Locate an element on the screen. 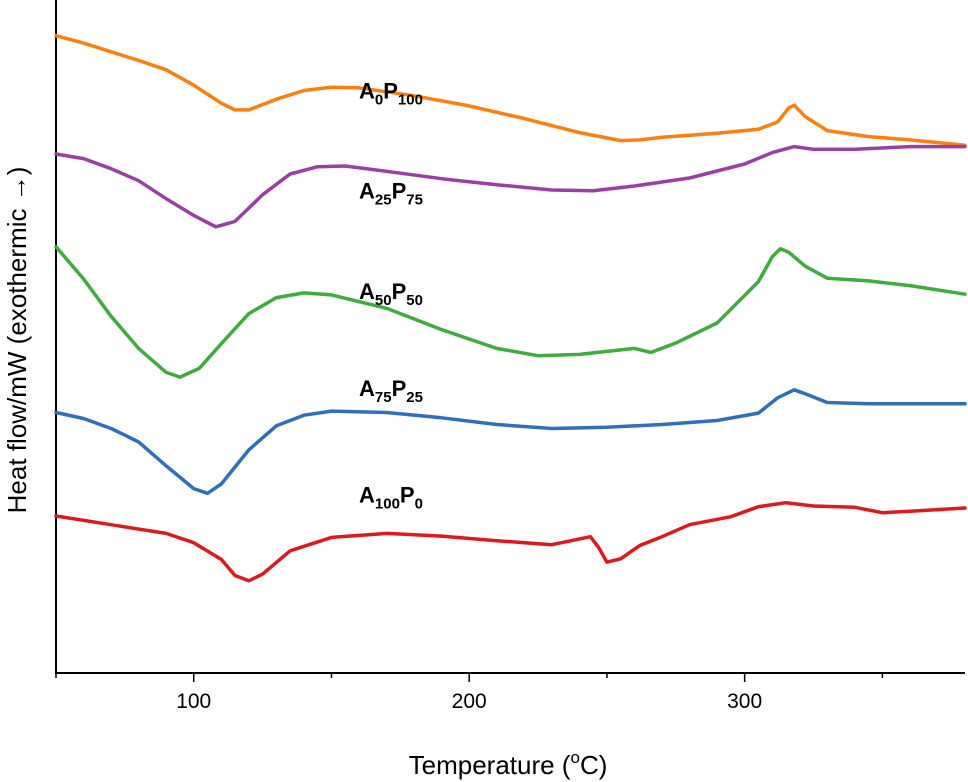 The image size is (968, 782). x-axis-title-superscript: o is located at coordinates (574, 757).